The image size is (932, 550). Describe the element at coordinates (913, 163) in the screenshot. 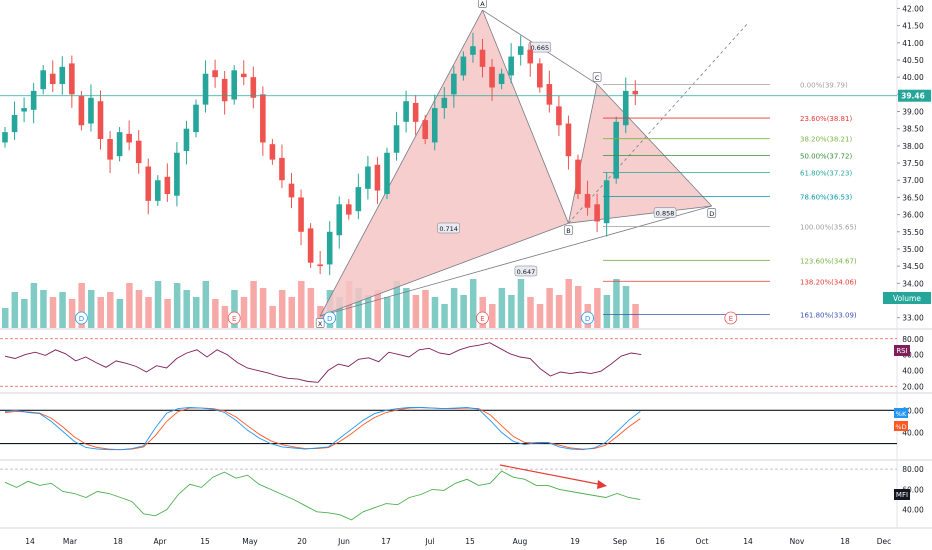

I see `price-tick-label: 37.50` at that location.